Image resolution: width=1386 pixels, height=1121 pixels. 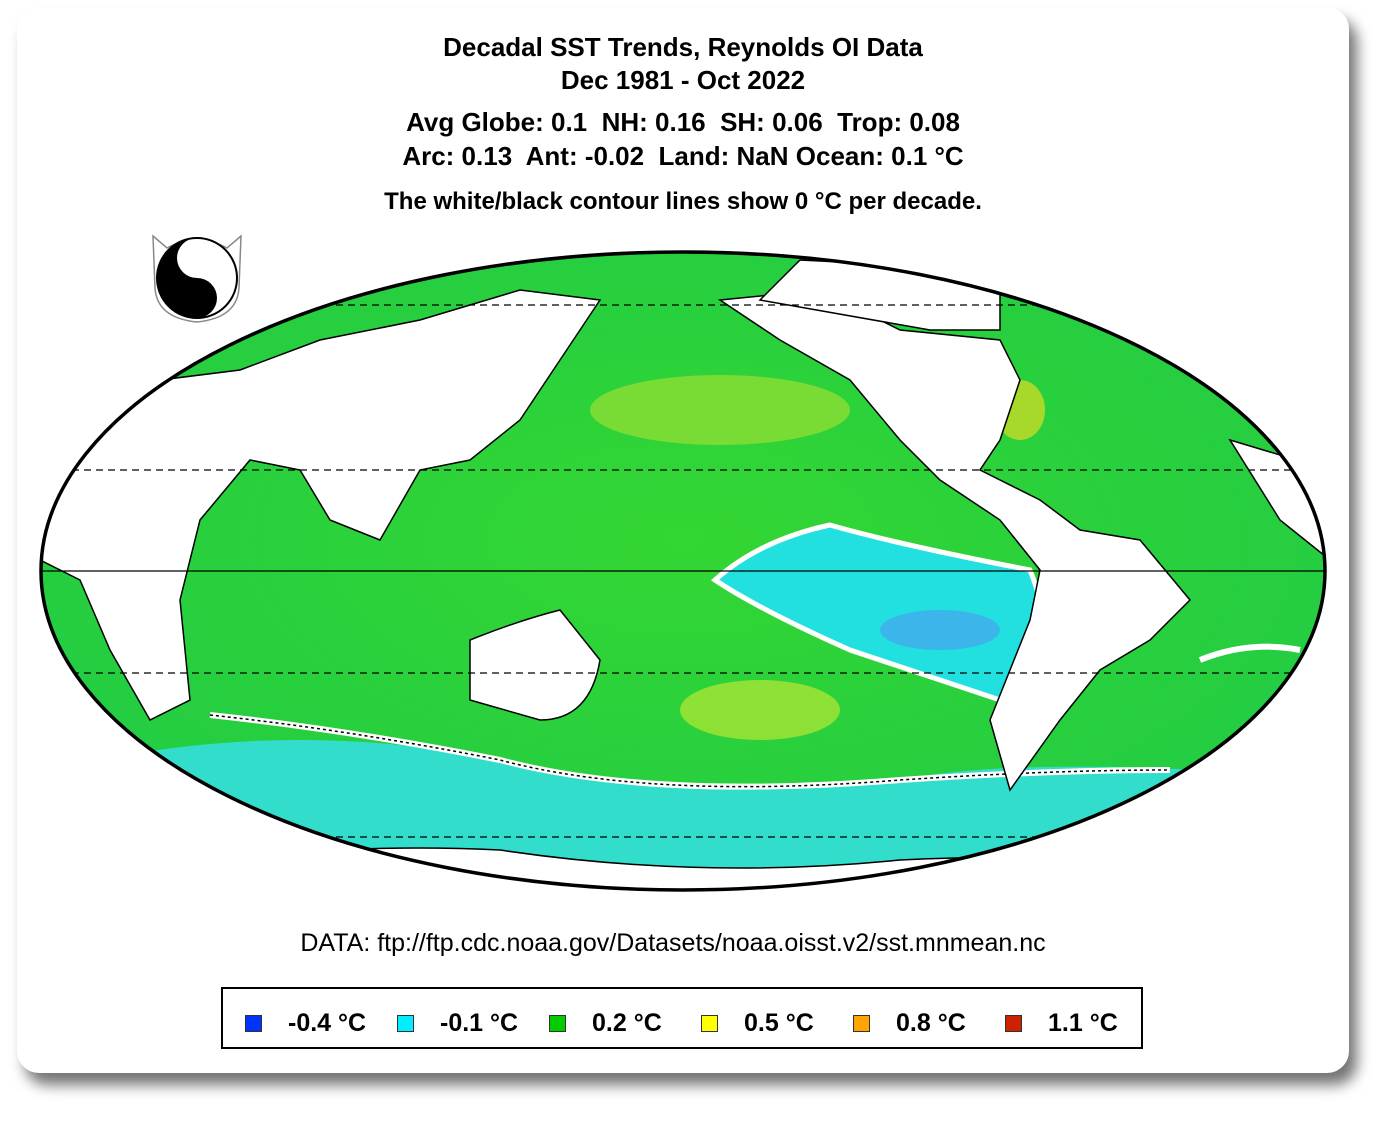 I want to click on legend-label: 0.2 °C, so click(x=627, y=1023).